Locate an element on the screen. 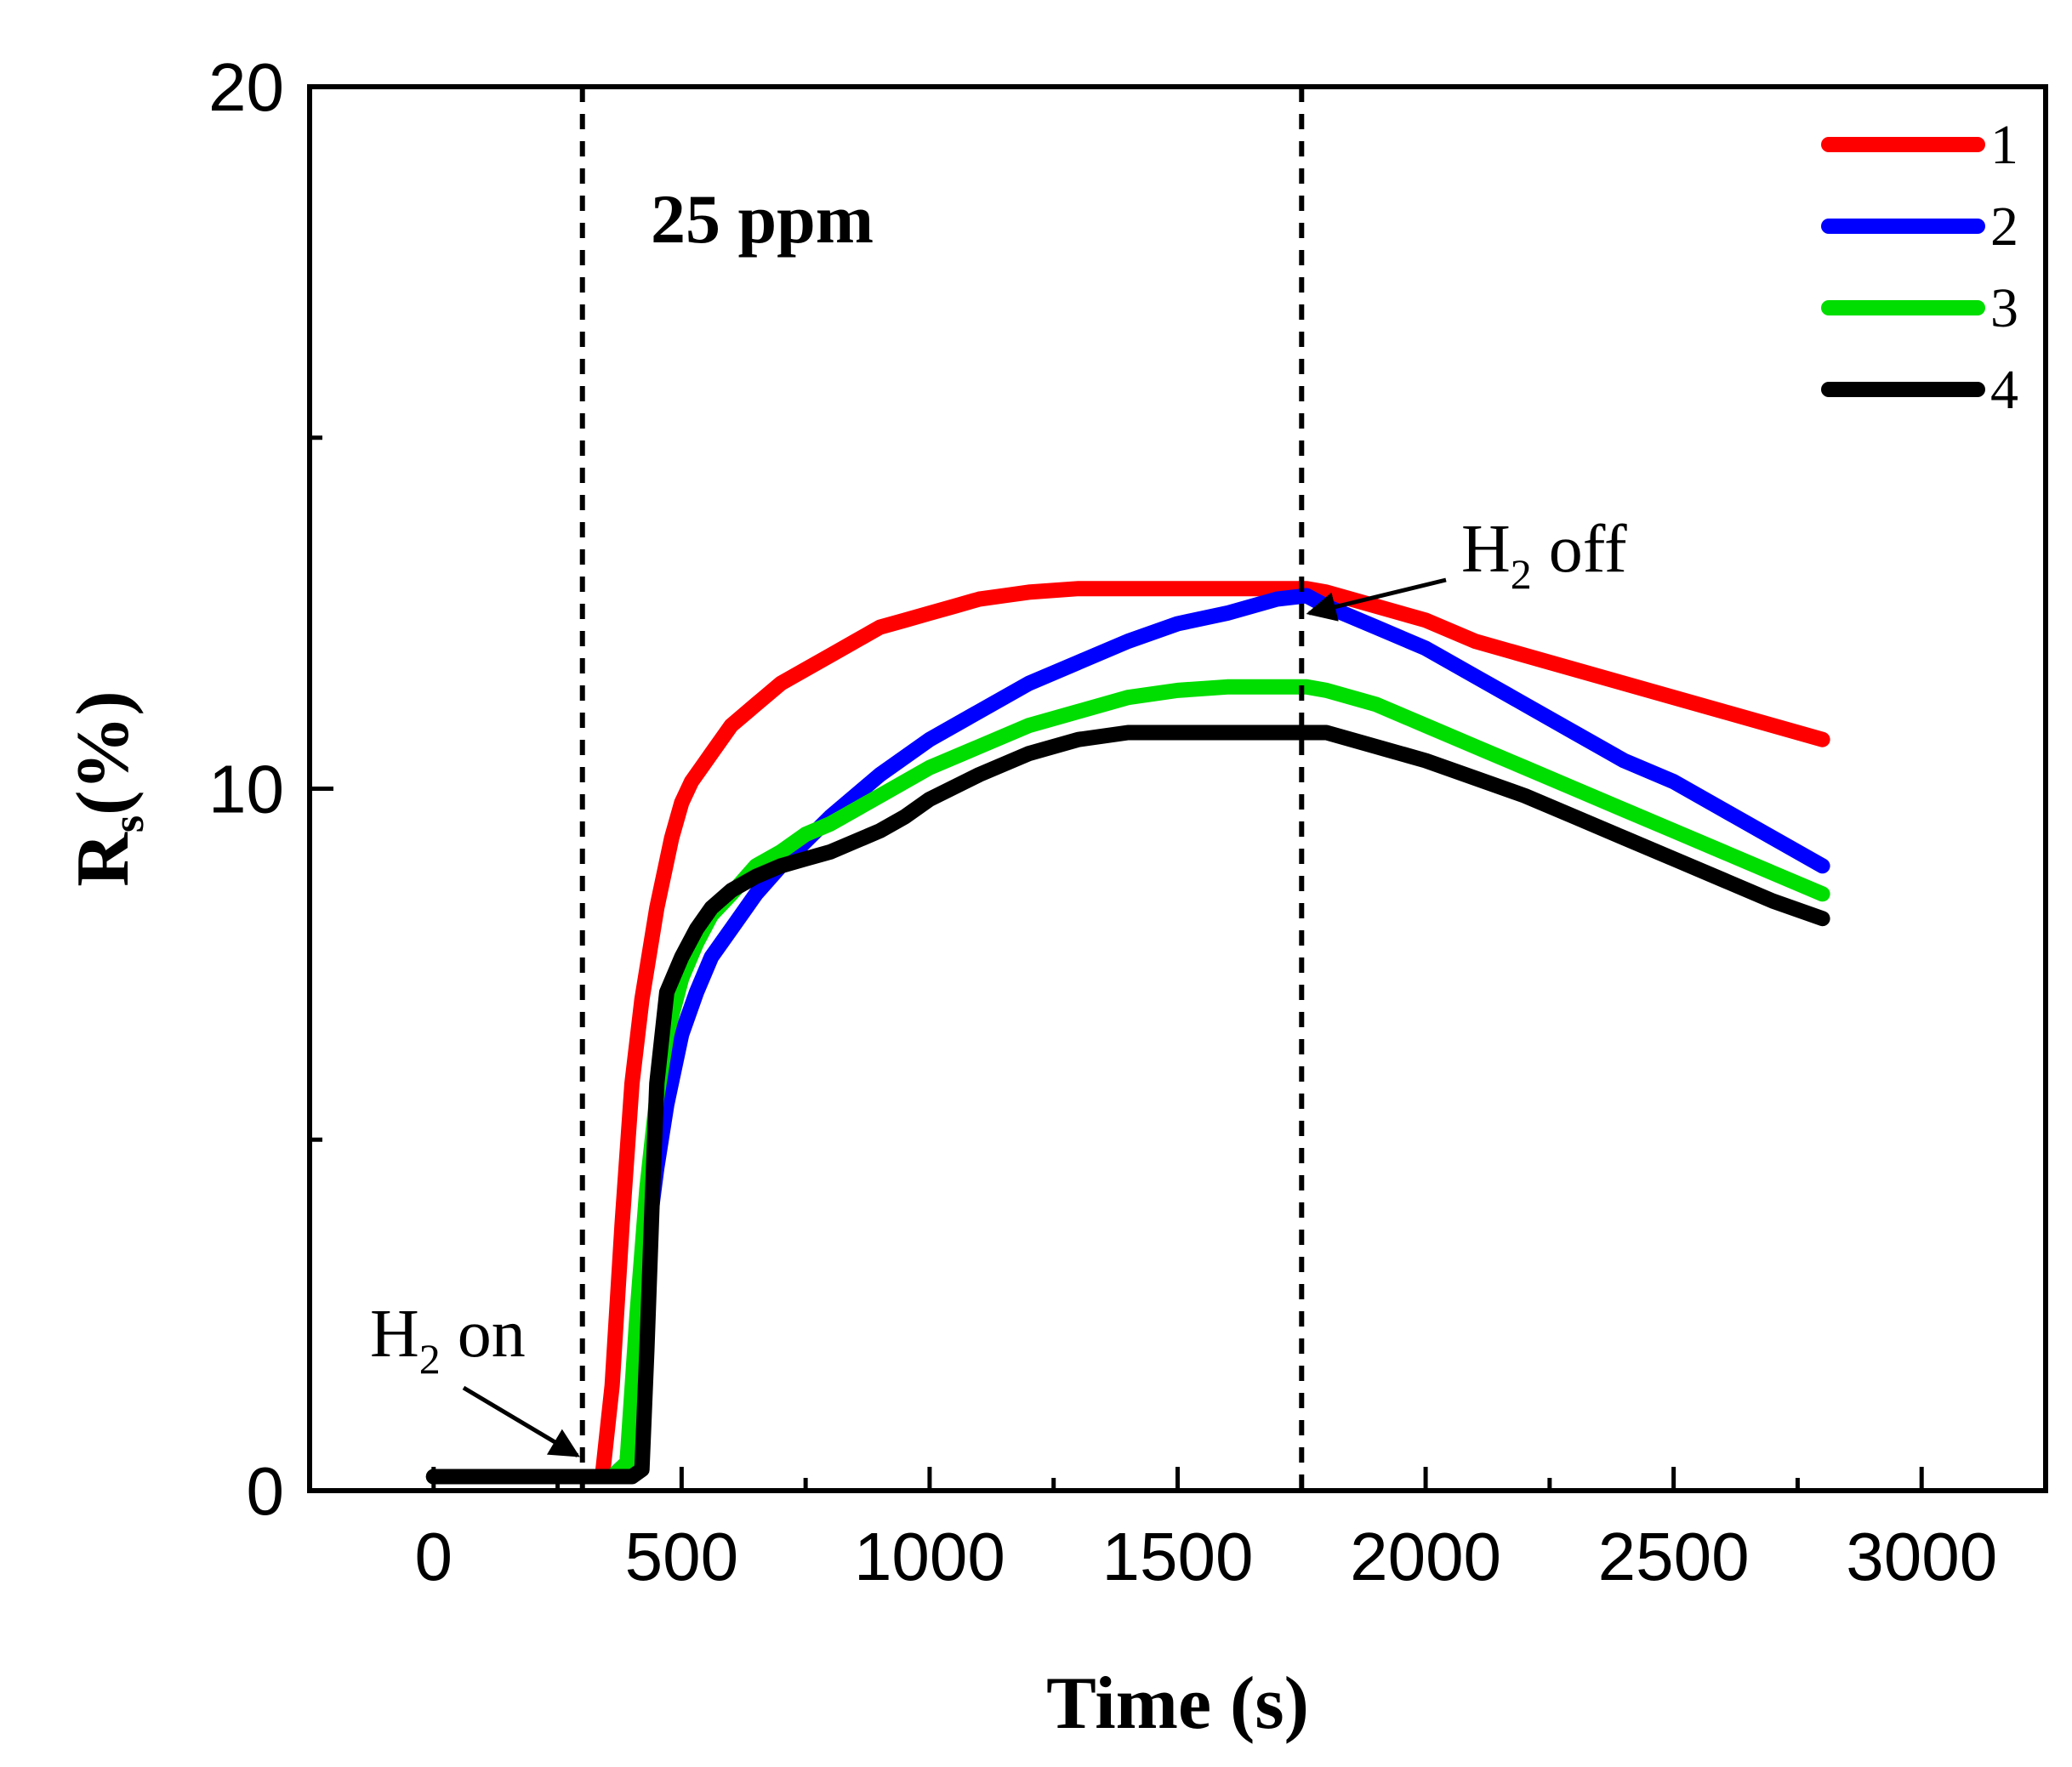 The height and width of the screenshot is (1767, 2072). annotation-tail: off is located at coordinates (1579, 549).